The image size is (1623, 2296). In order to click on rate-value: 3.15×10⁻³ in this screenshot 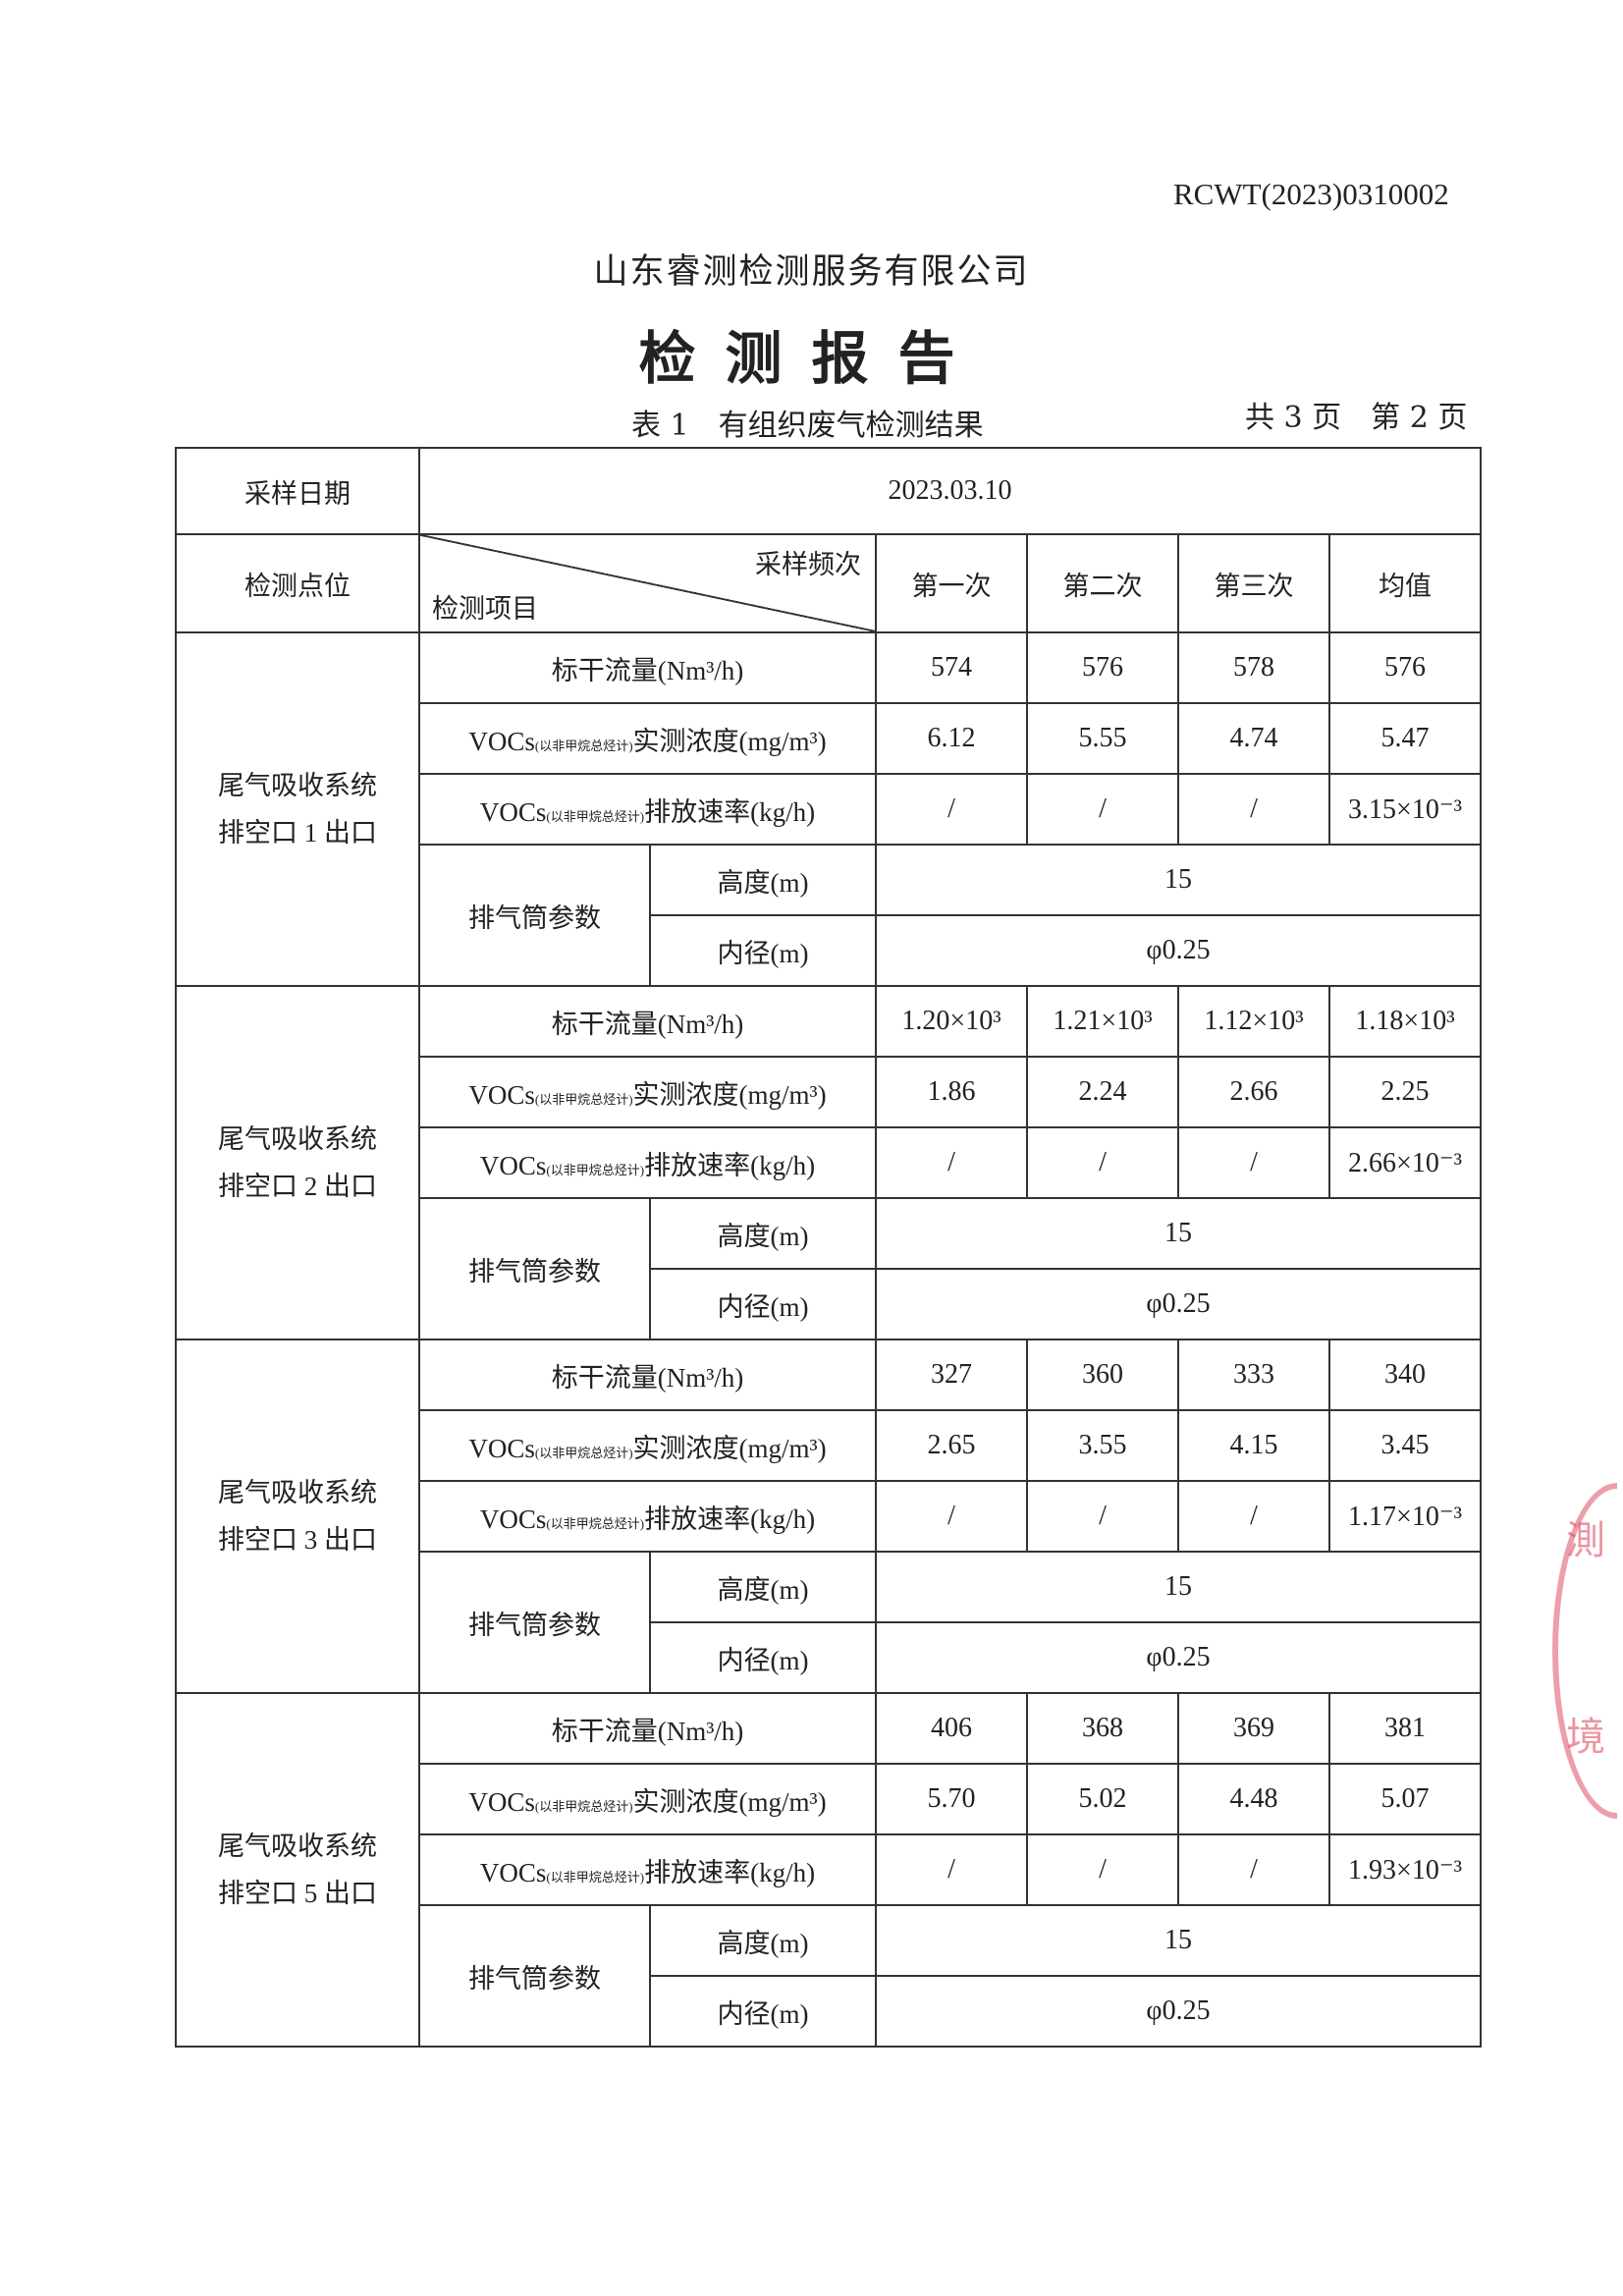, I will do `click(1405, 809)`.